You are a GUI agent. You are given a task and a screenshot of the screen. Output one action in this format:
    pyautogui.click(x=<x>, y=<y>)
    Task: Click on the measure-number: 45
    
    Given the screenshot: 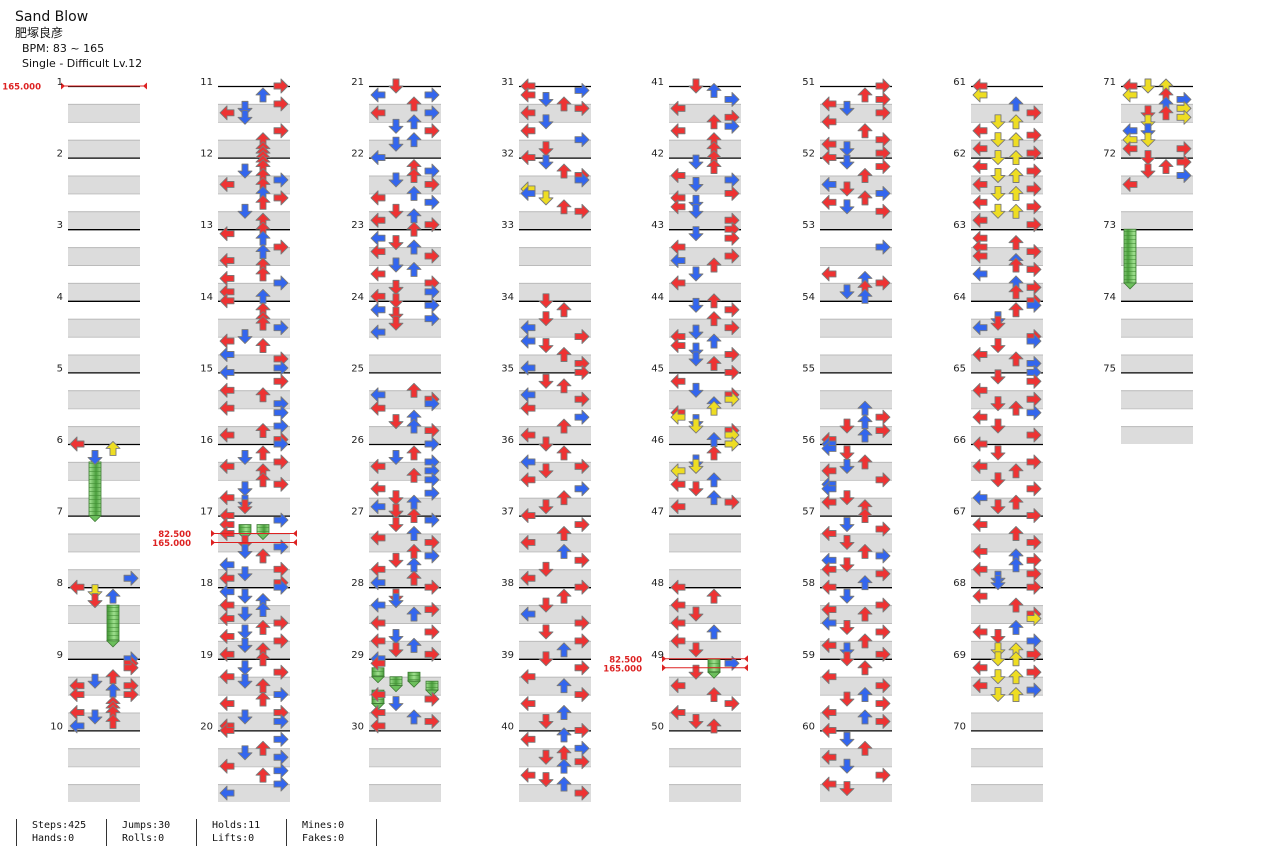 What is the action you would take?
    pyautogui.click(x=657, y=368)
    